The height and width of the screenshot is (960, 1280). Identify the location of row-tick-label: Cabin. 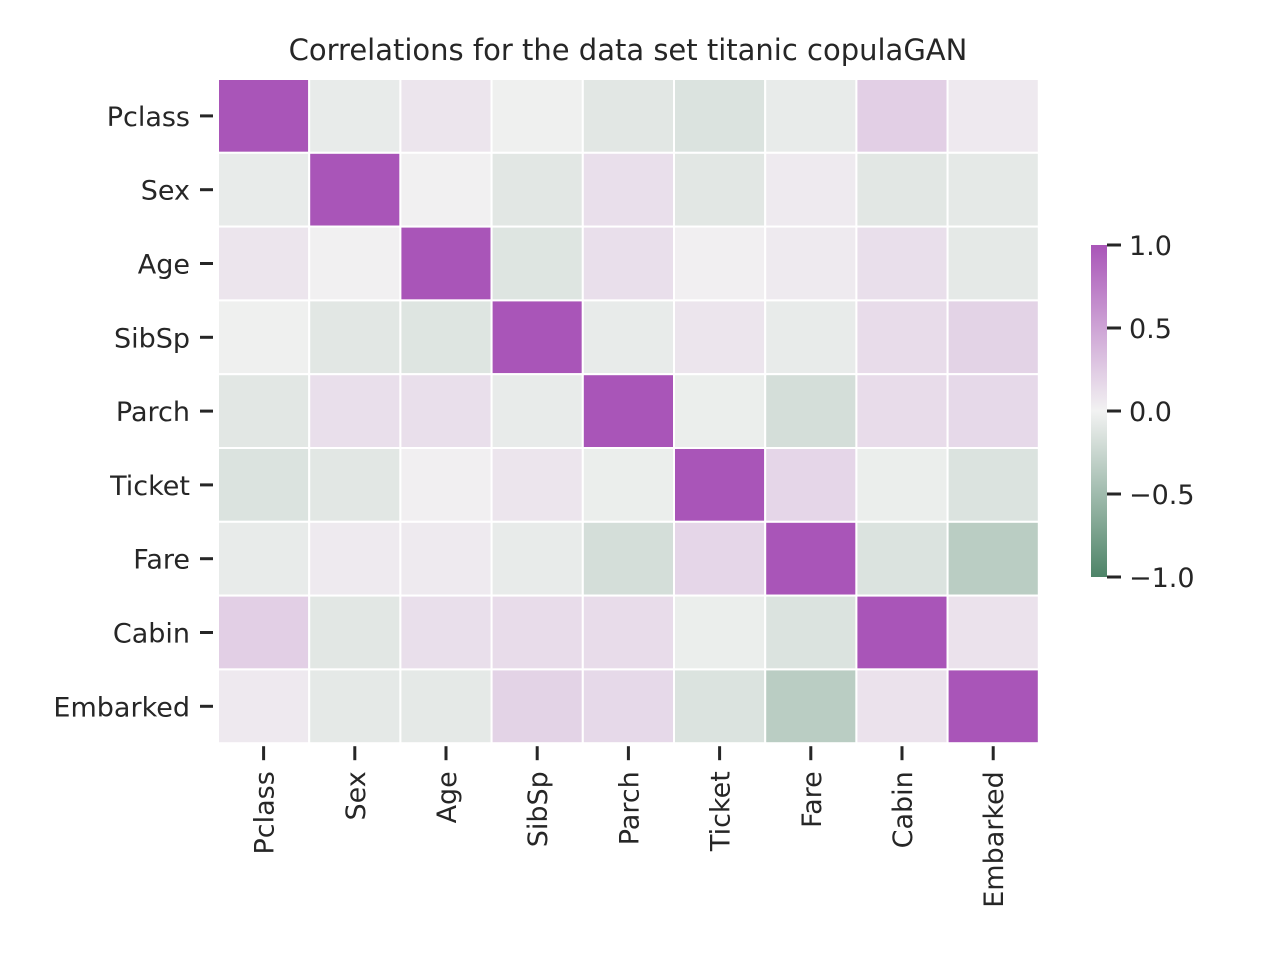
(151, 634).